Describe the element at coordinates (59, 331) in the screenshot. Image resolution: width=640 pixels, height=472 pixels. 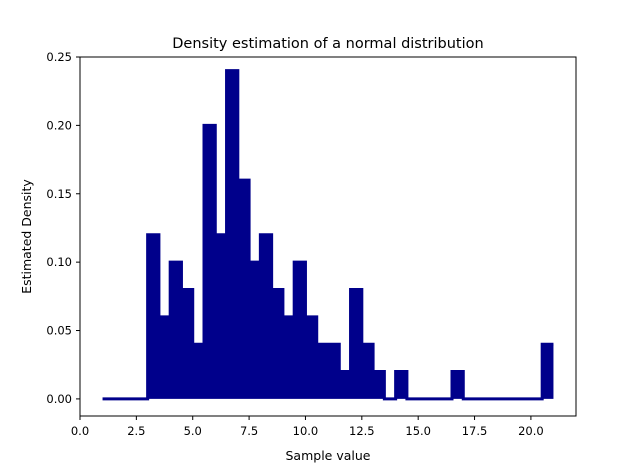
I see `y-tick-label: 0.05` at that location.